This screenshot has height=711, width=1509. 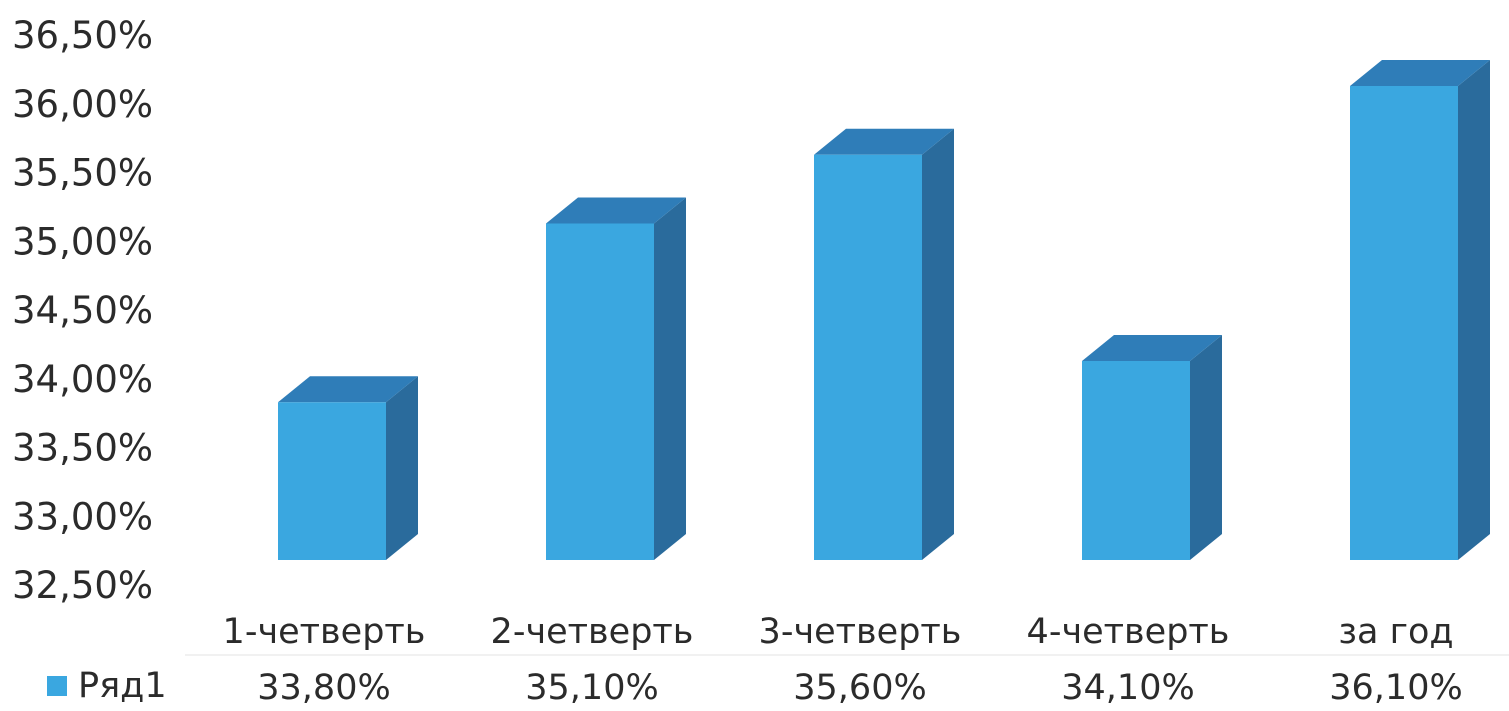 What do you see at coordinates (1395, 632) in the screenshot?
I see `category-label: за год` at bounding box center [1395, 632].